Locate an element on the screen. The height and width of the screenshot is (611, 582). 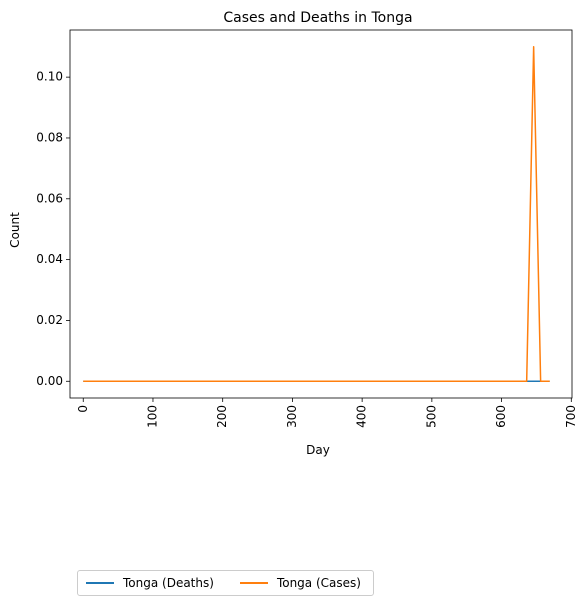
y-tick-label-3: 0.06 is located at coordinates (49, 198).